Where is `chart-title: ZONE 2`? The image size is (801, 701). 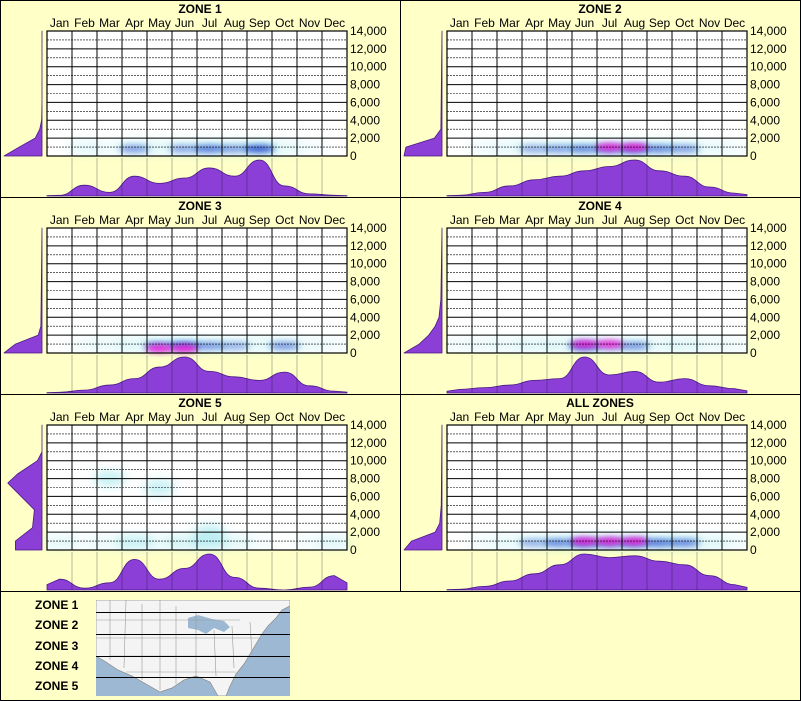
chart-title: ZONE 2 is located at coordinates (600, 9).